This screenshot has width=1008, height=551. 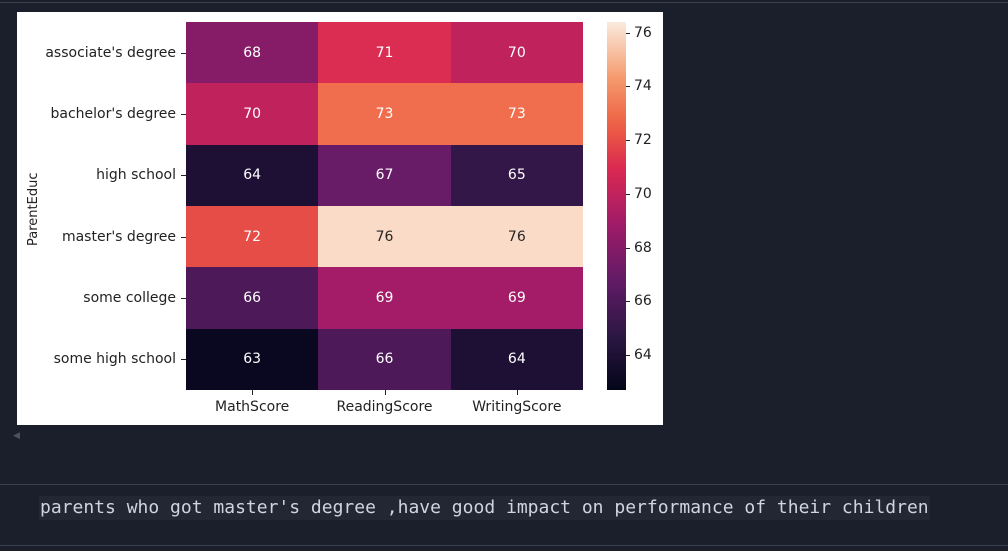 I want to click on colorbar-tick-label: 74, so click(x=643, y=86).